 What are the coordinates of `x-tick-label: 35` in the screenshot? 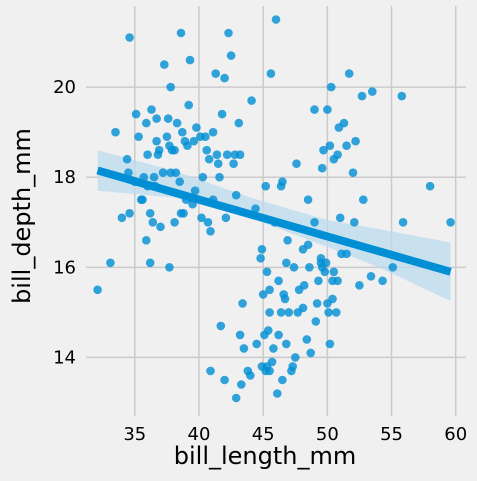 It's located at (134, 434).